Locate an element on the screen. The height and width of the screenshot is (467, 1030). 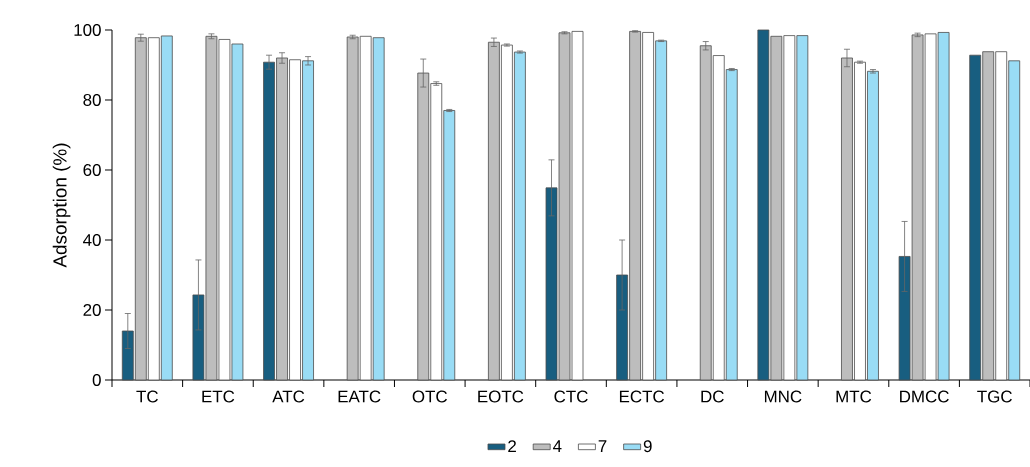
x-tick-label: EATC is located at coordinates (359, 396).